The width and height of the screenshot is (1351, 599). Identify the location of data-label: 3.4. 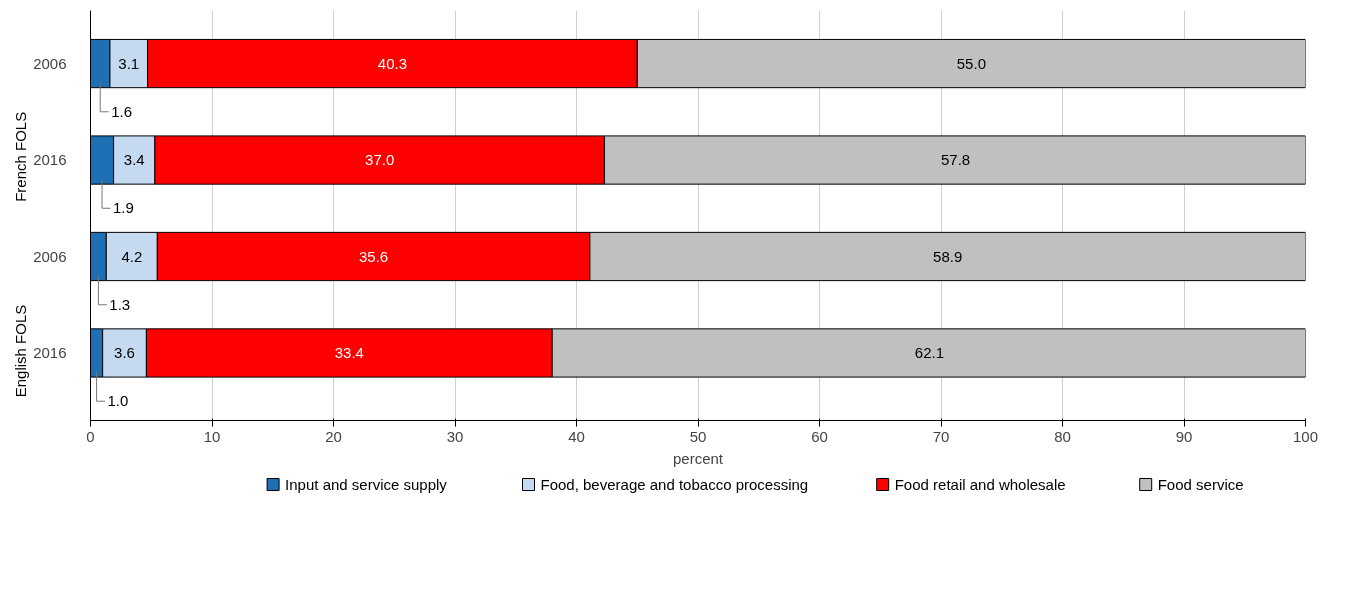
(134, 160).